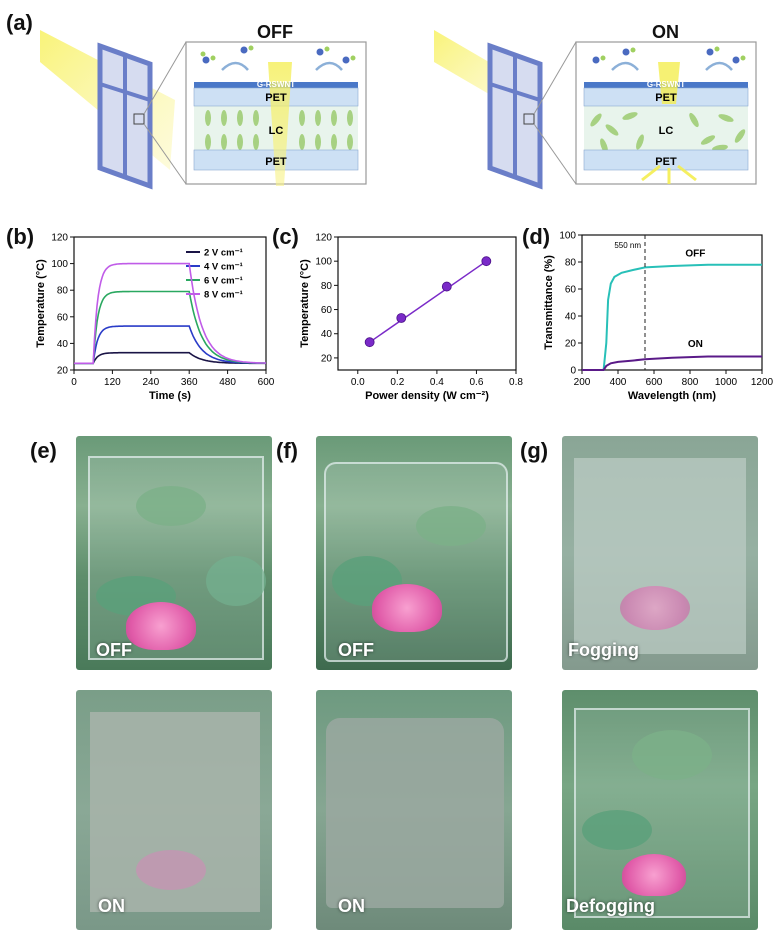  I want to click on panel-label-c: (c), so click(285, 236).